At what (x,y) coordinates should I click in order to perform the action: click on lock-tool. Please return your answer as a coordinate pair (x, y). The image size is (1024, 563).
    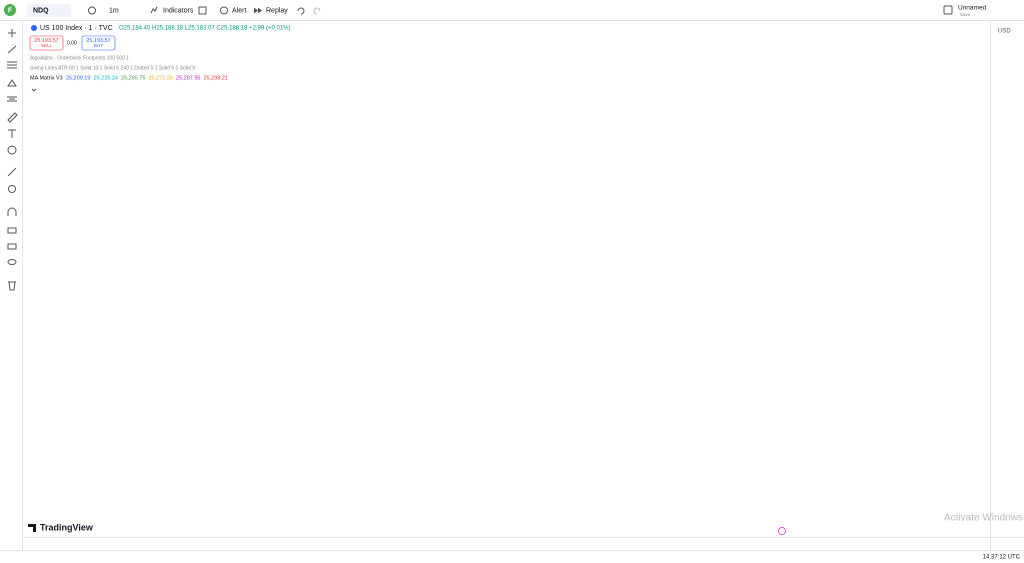
    Looking at the image, I should click on (12, 230).